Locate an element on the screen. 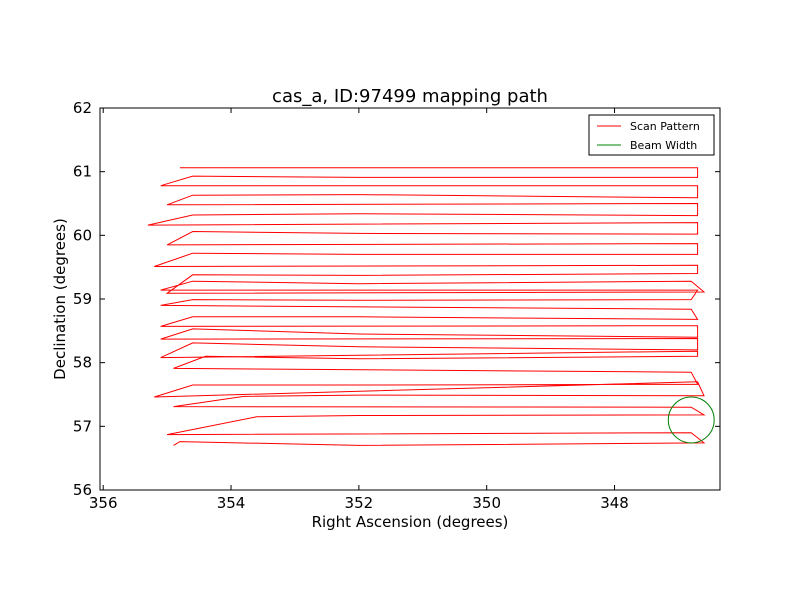 The height and width of the screenshot is (600, 800). beam-width-circle is located at coordinates (691, 420).